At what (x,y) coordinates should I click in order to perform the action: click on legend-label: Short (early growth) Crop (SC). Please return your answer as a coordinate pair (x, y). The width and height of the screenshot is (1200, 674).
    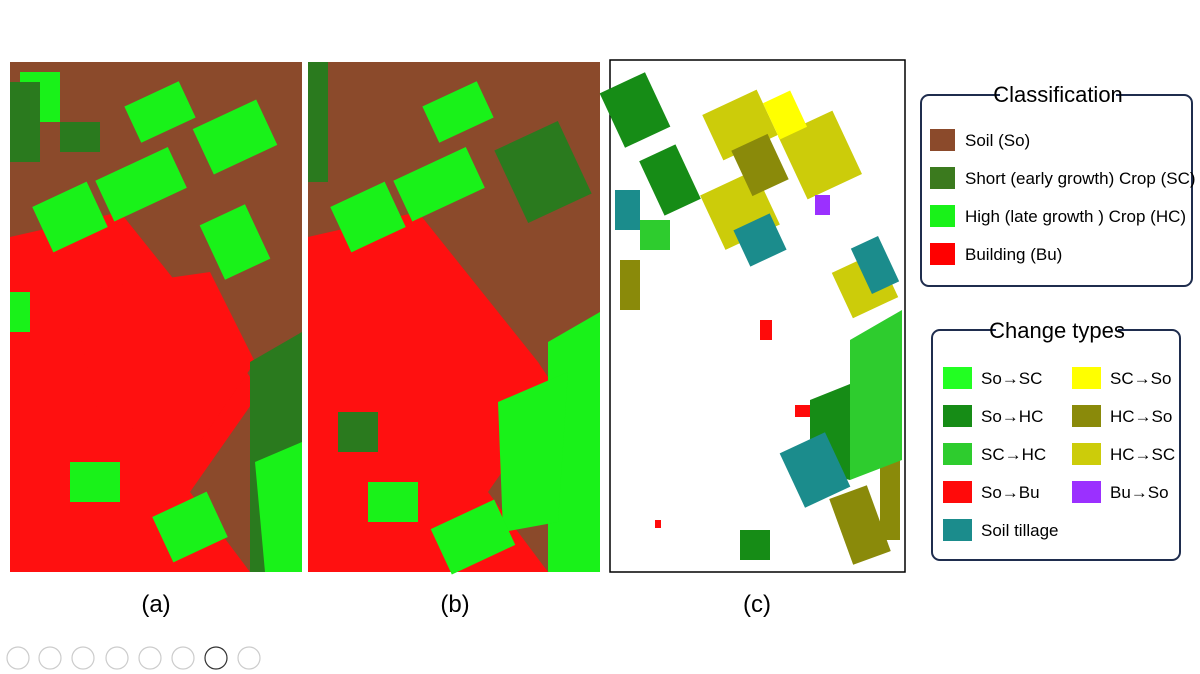
    Looking at the image, I should click on (1080, 178).